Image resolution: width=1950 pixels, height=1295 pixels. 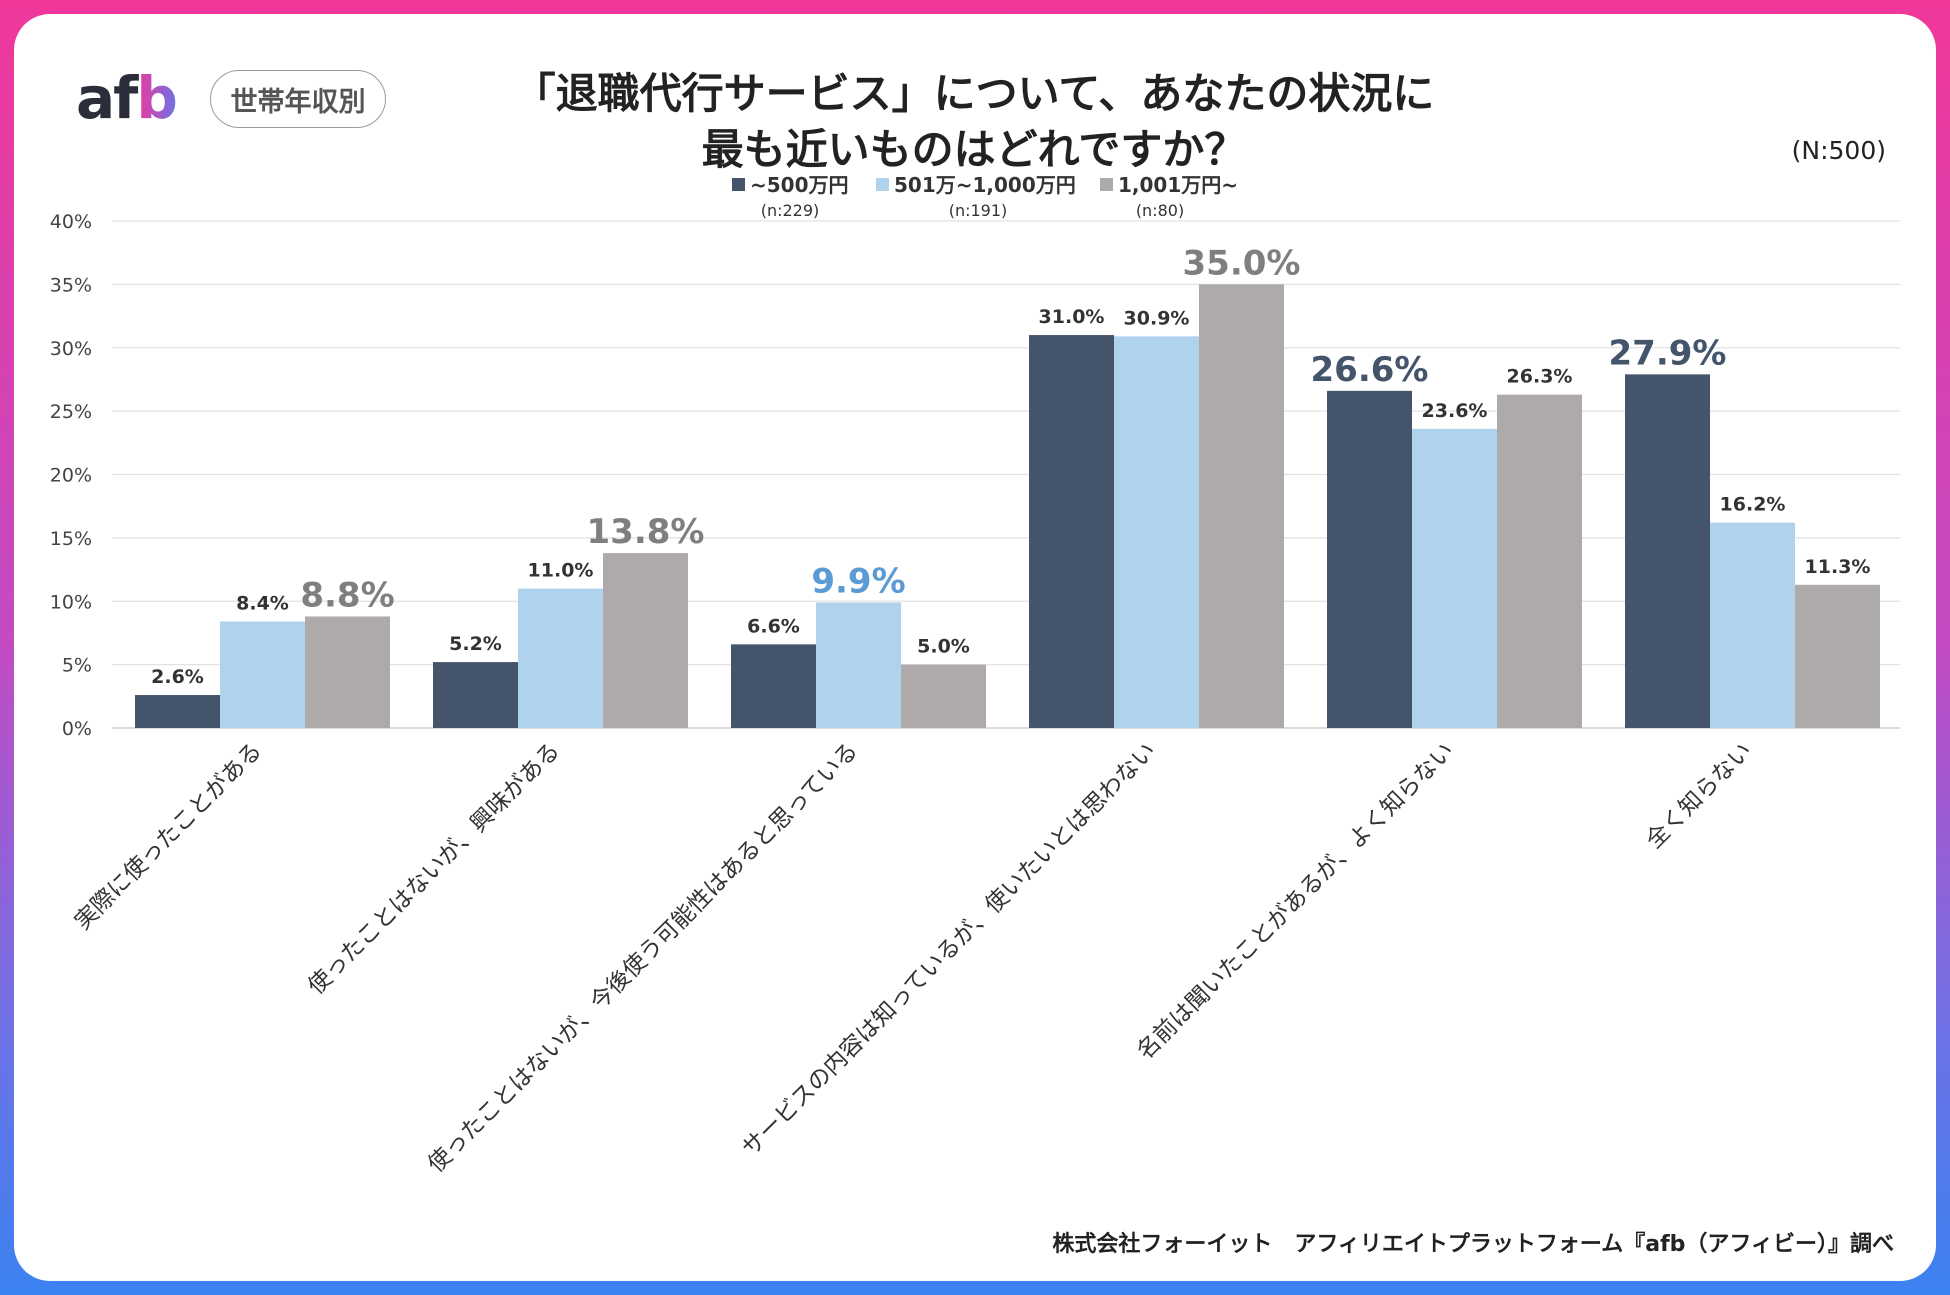 I want to click on y-tick-label: 5%, so click(x=77, y=666).